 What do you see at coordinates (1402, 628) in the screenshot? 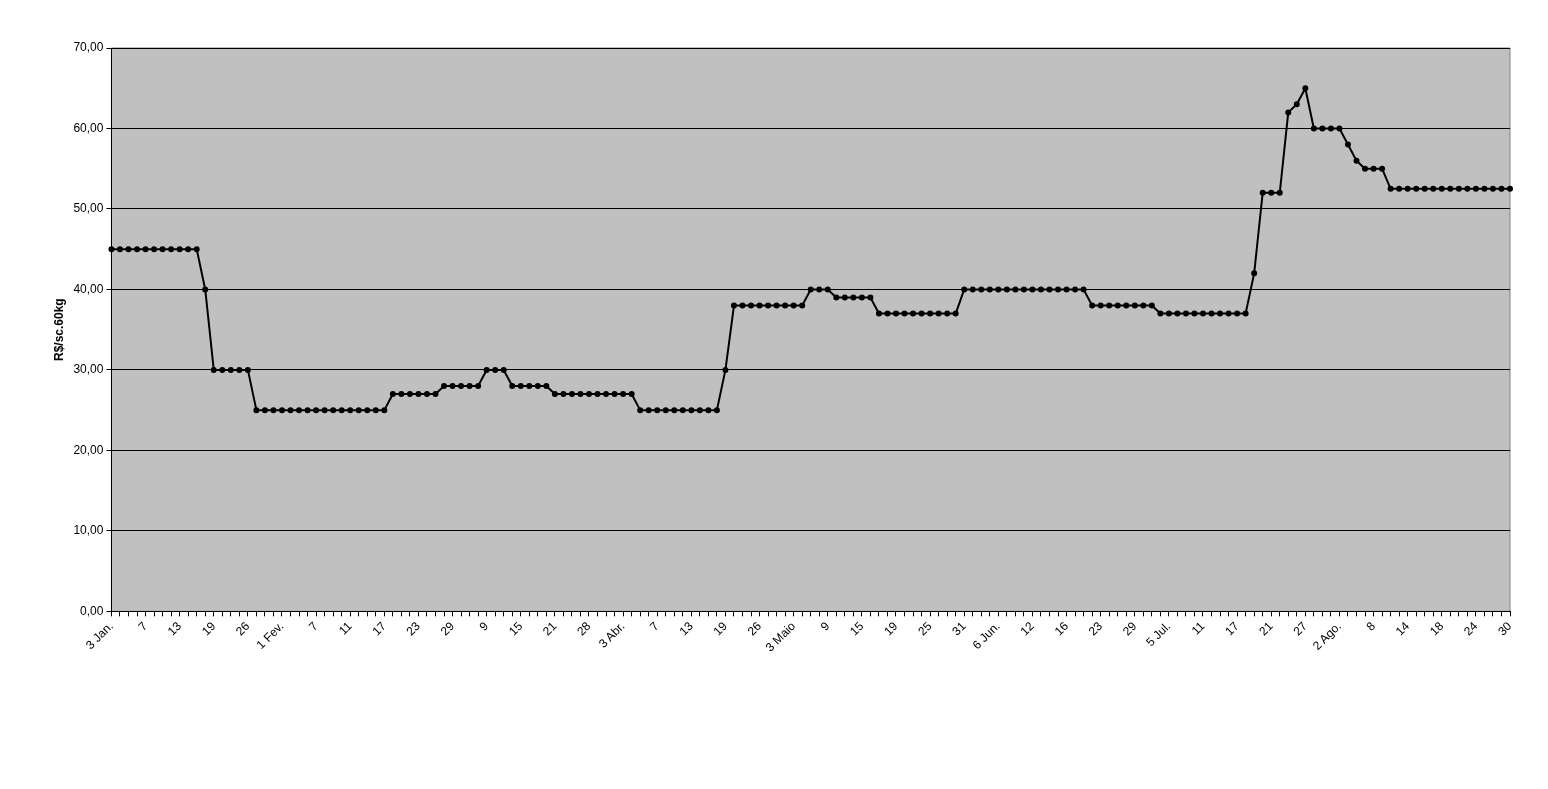
I see `x-tick-label: 14` at bounding box center [1402, 628].